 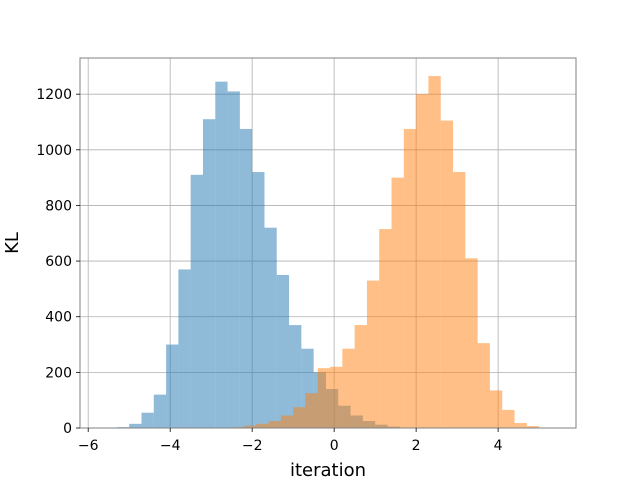 What do you see at coordinates (54, 151) in the screenshot?
I see `y-tick-label: 1000` at bounding box center [54, 151].